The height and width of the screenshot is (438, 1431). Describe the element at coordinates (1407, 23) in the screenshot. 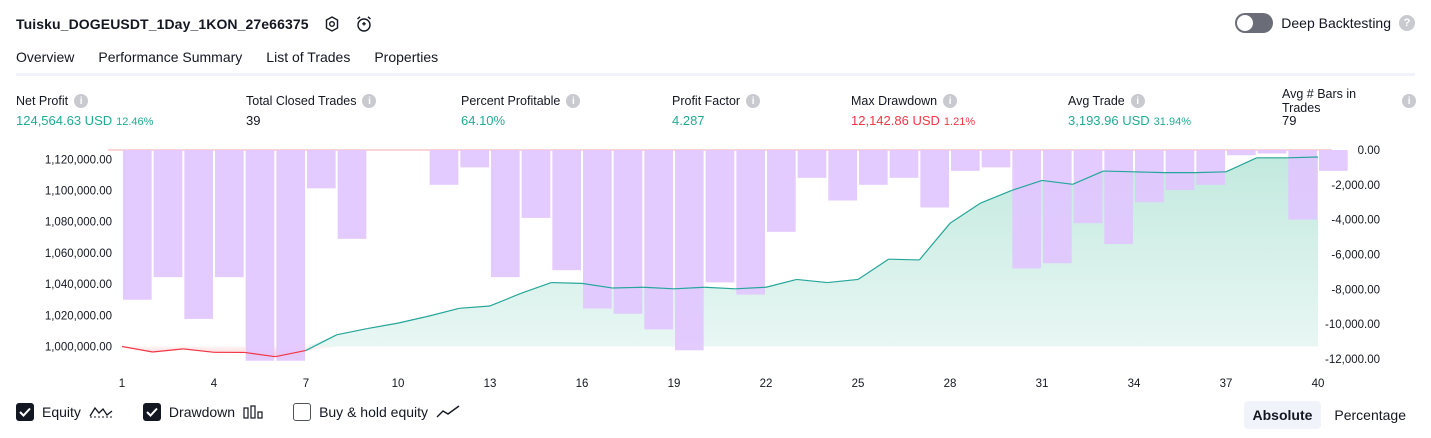

I see `help-icon: ?` at that location.